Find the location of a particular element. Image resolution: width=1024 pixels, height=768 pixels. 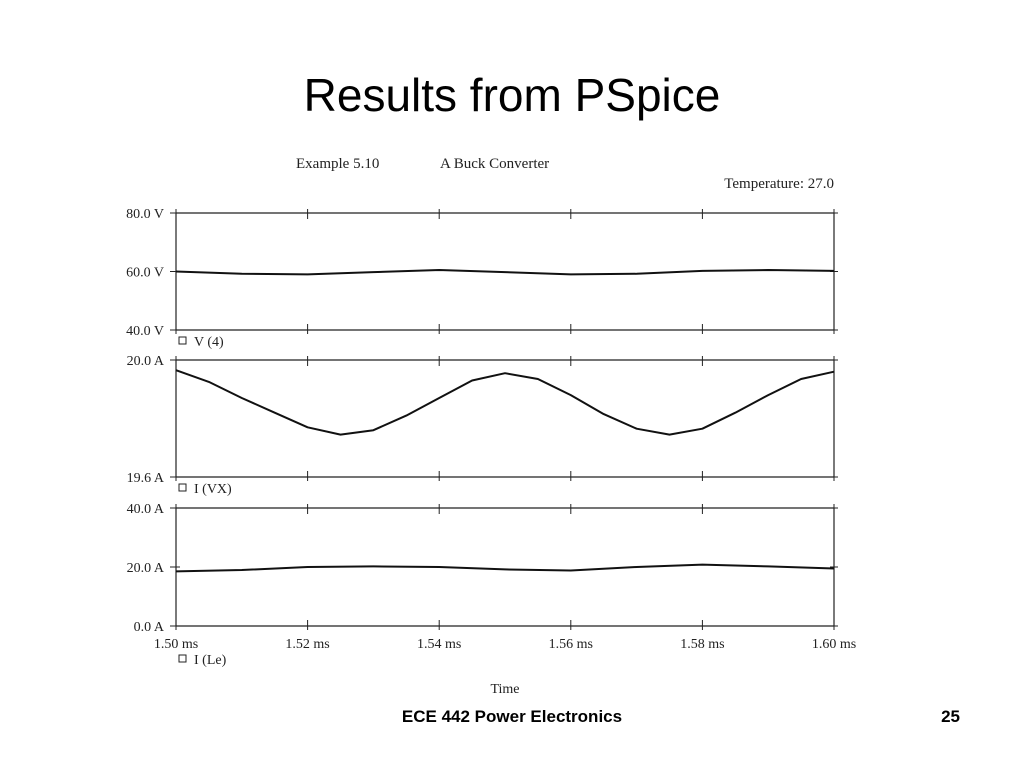

y-tick-label: 0.0 A is located at coordinates (149, 627).